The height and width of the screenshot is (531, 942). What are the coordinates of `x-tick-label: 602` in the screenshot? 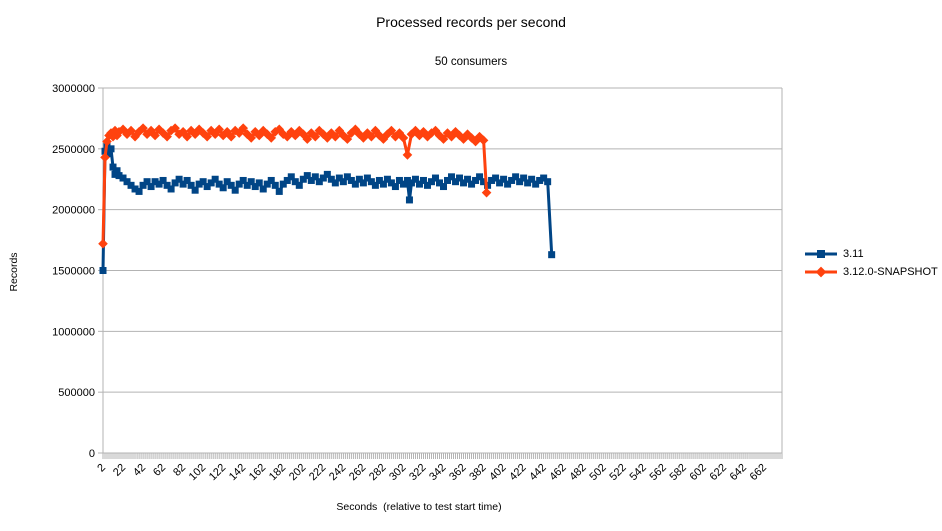 It's located at (698, 472).